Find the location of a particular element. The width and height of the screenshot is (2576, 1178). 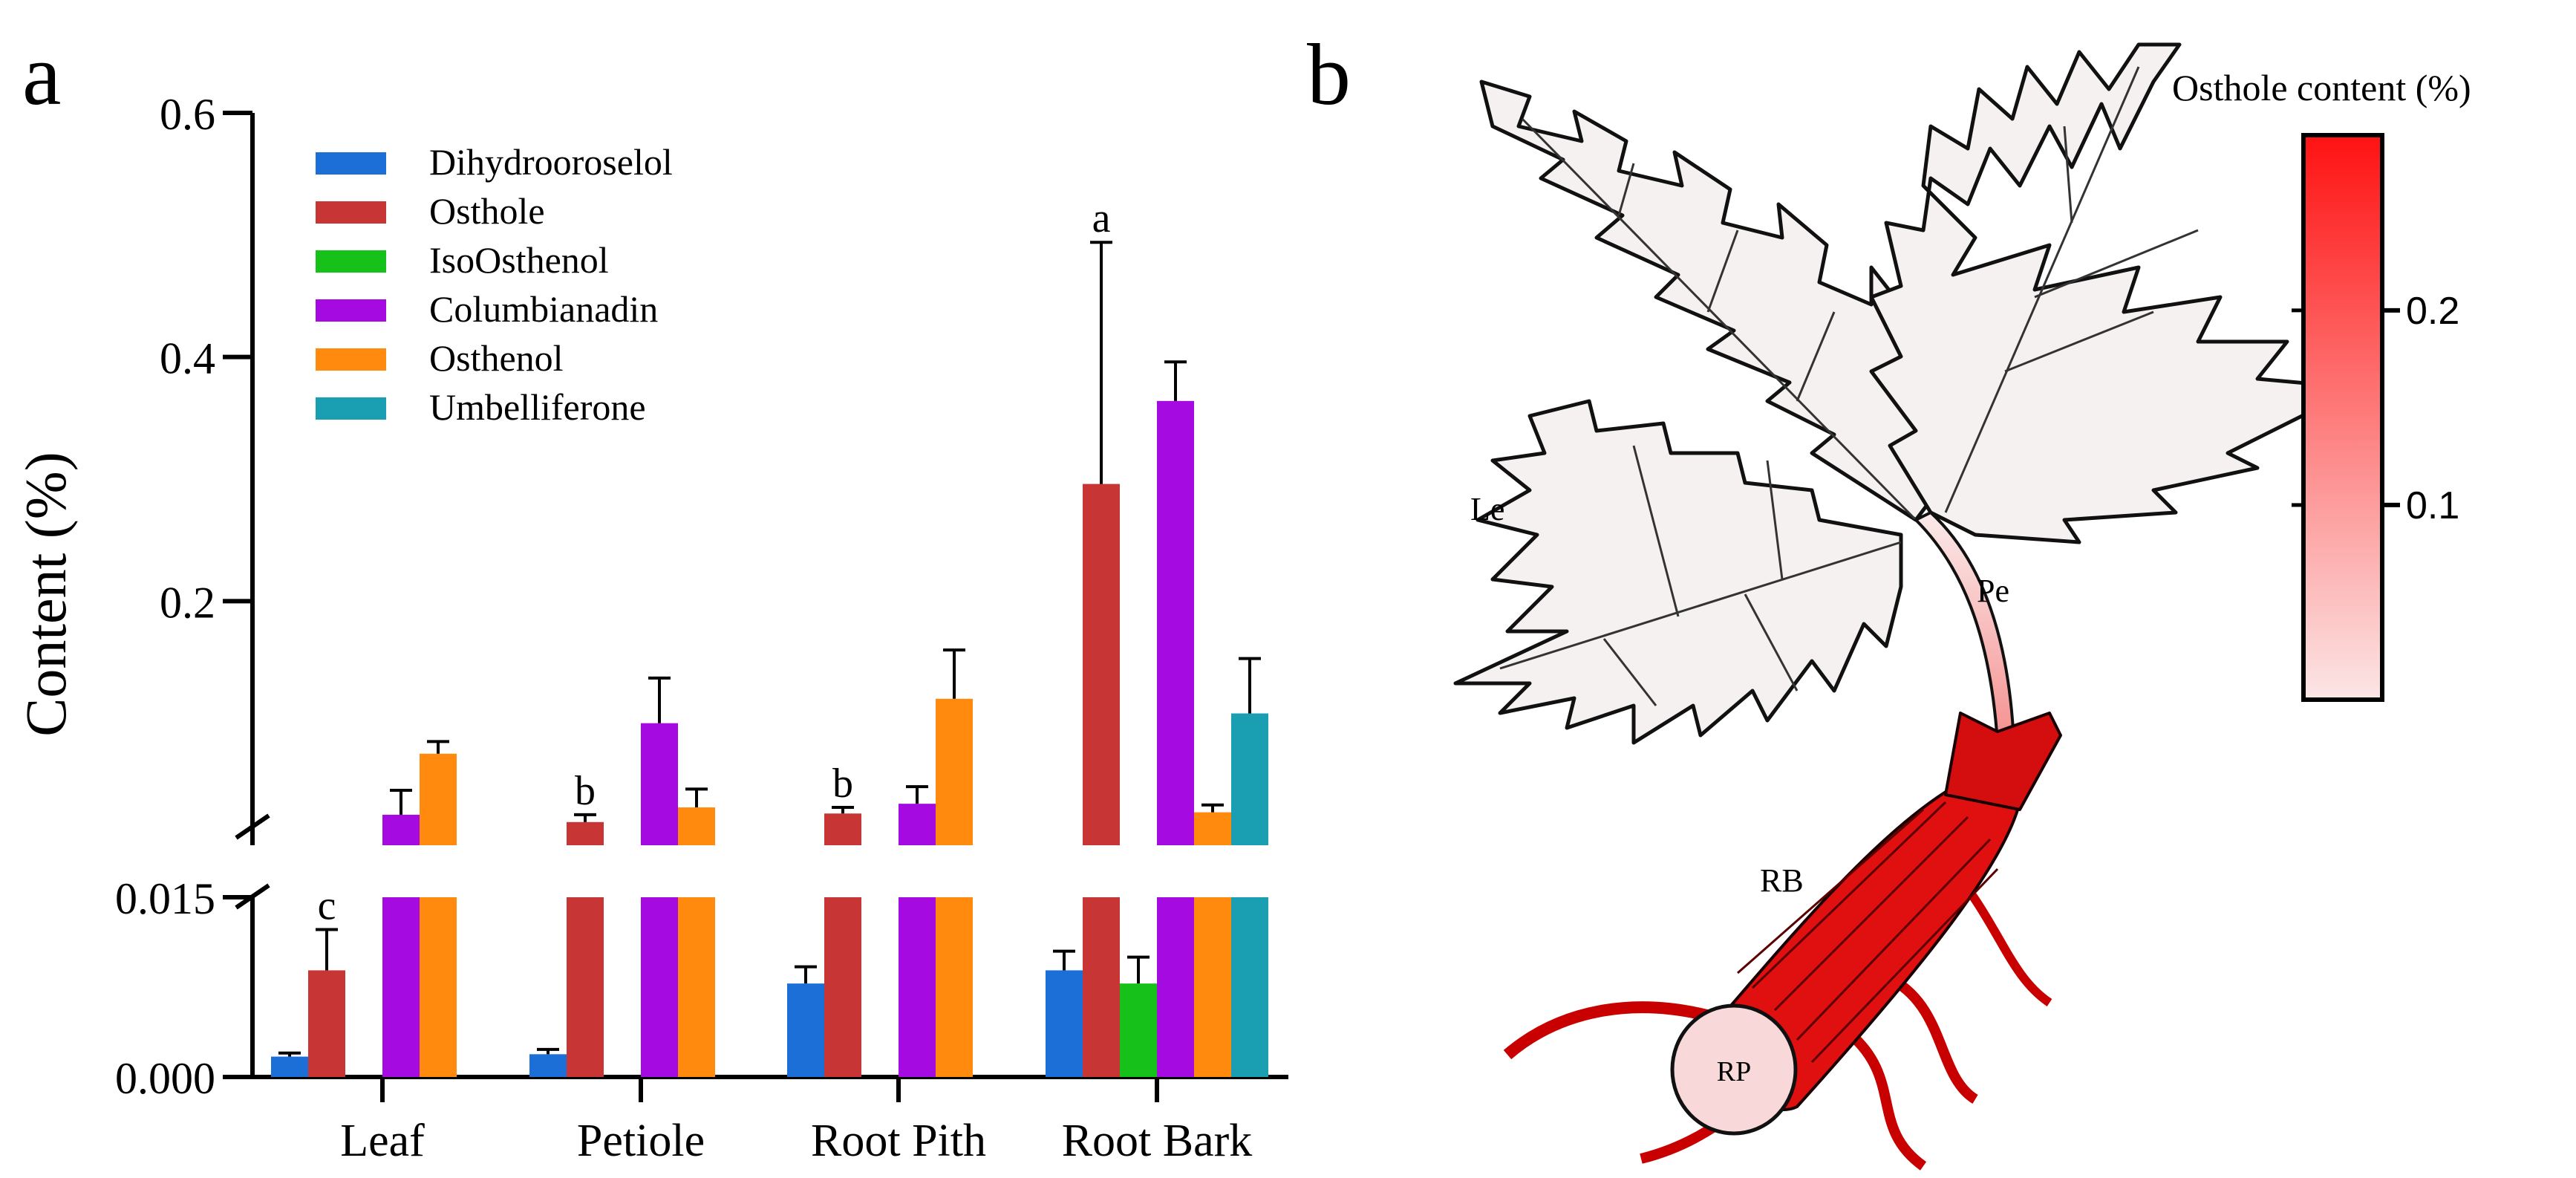

x-tick-label: Petiole is located at coordinates (641, 1141).